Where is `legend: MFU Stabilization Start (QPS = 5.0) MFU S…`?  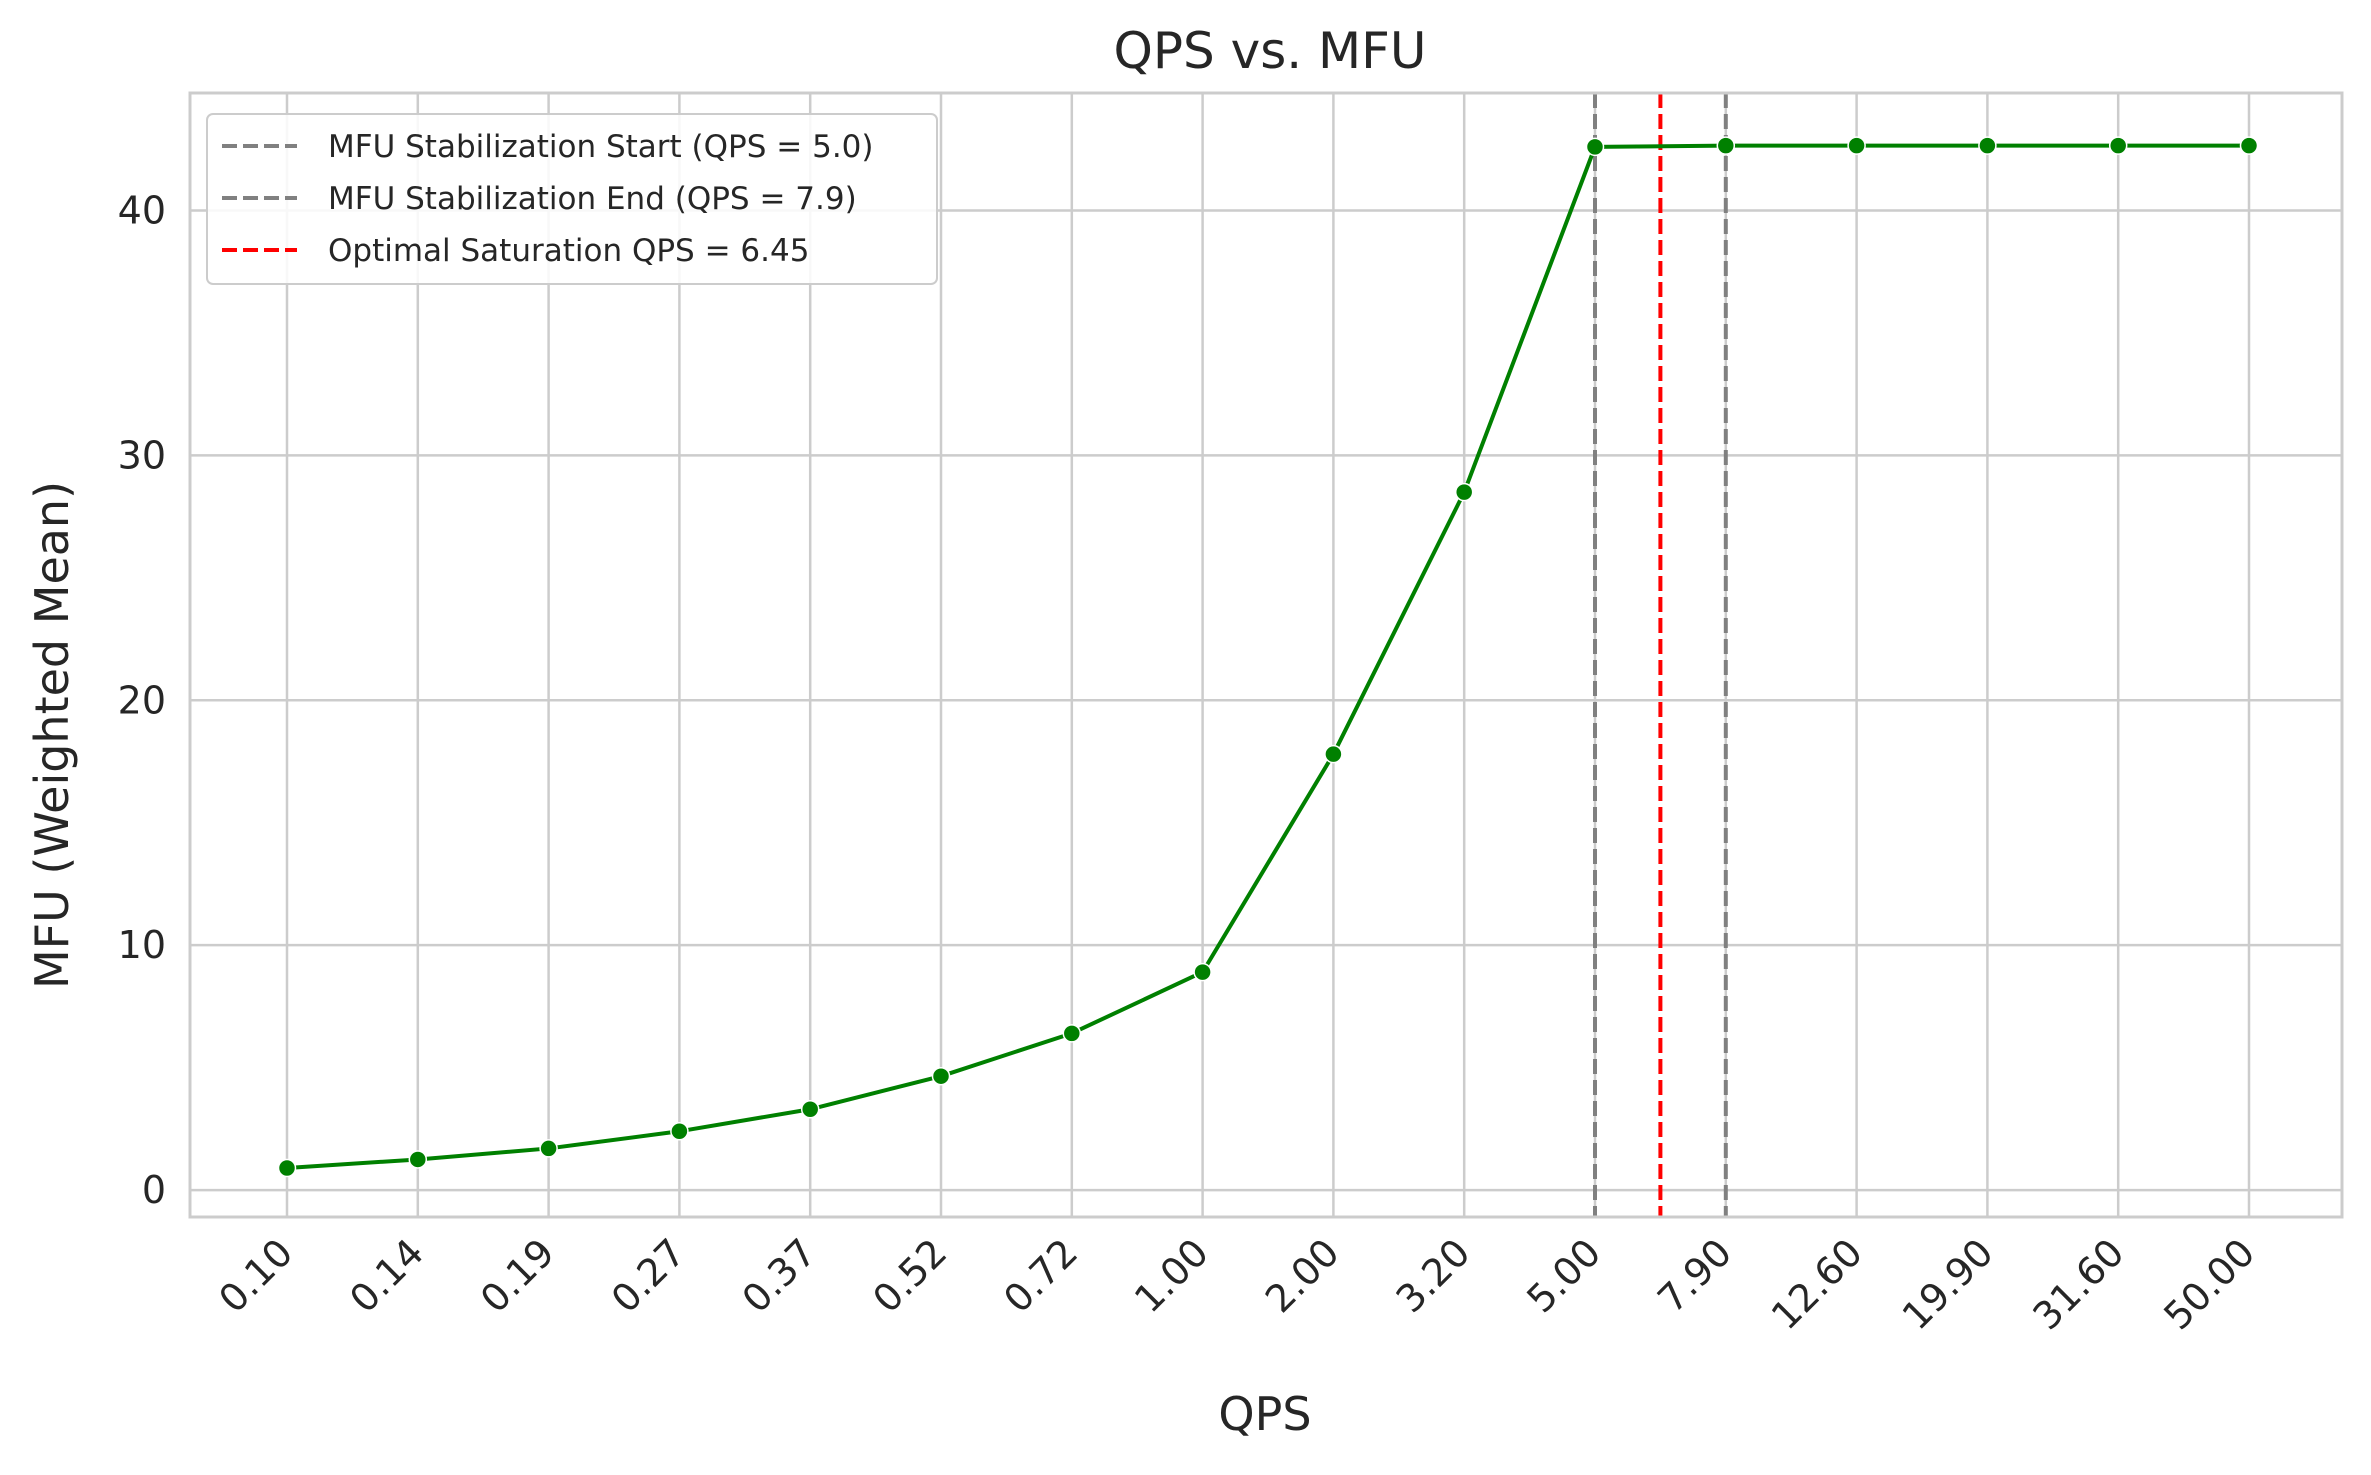 legend: MFU Stabilization Start (QPS = 5.0) MFU S… is located at coordinates (572, 199).